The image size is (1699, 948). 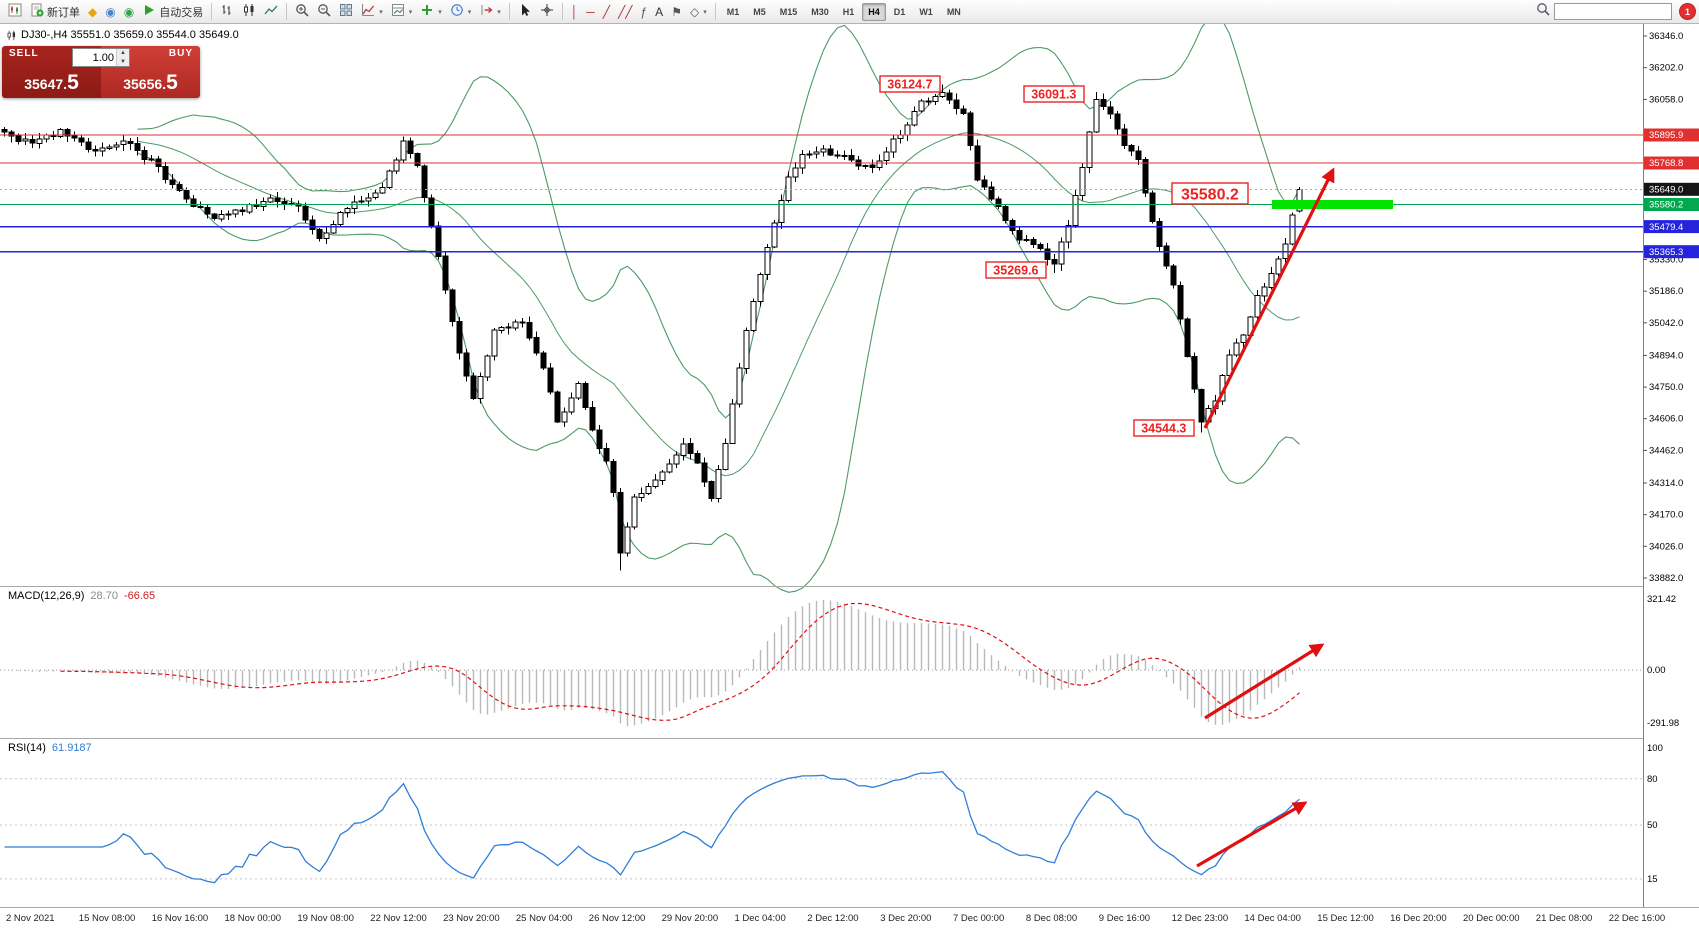 I want to click on crosshair-icon, so click(x=547, y=11).